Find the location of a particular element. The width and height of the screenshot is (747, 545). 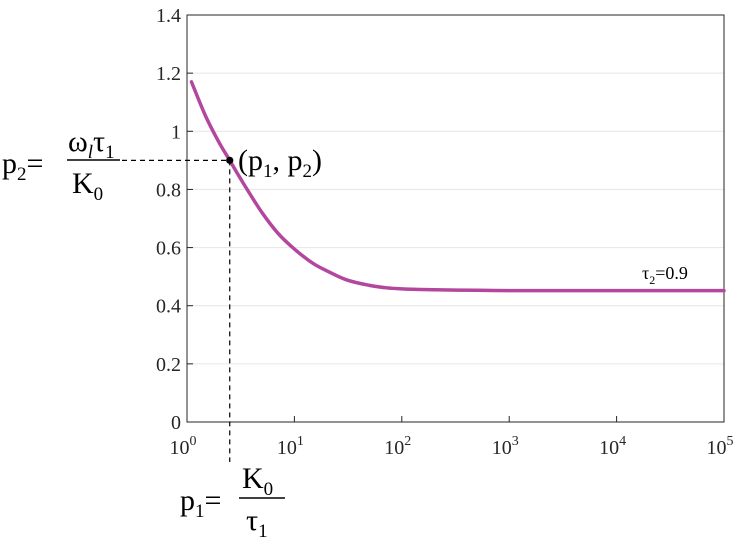

x-tick-exponent: 2 is located at coordinates (407, 441).